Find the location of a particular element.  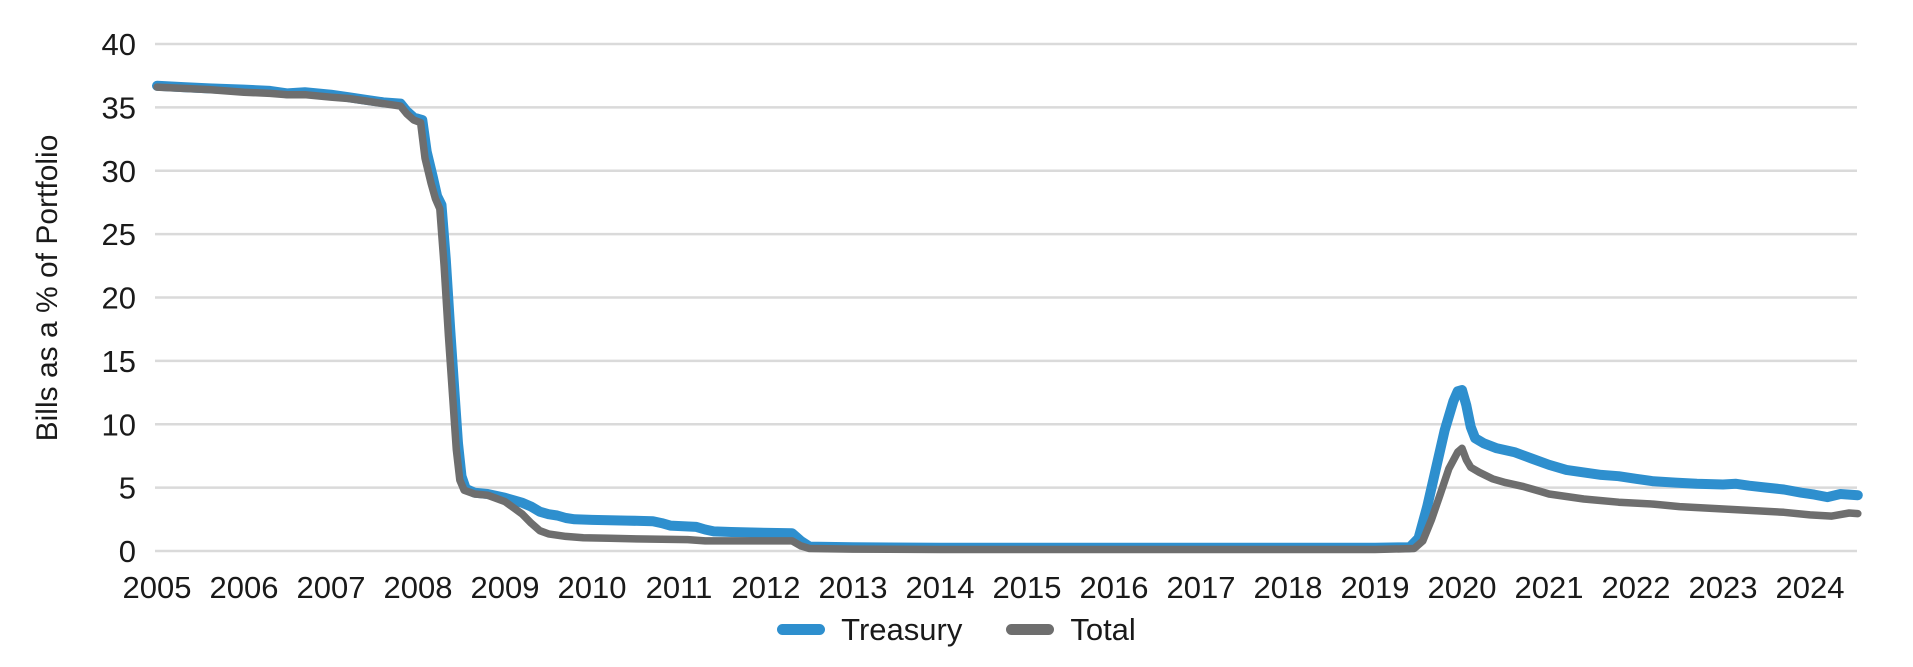

y-axis-title: Bills as a % of Portfolio is located at coordinates (47, 288).